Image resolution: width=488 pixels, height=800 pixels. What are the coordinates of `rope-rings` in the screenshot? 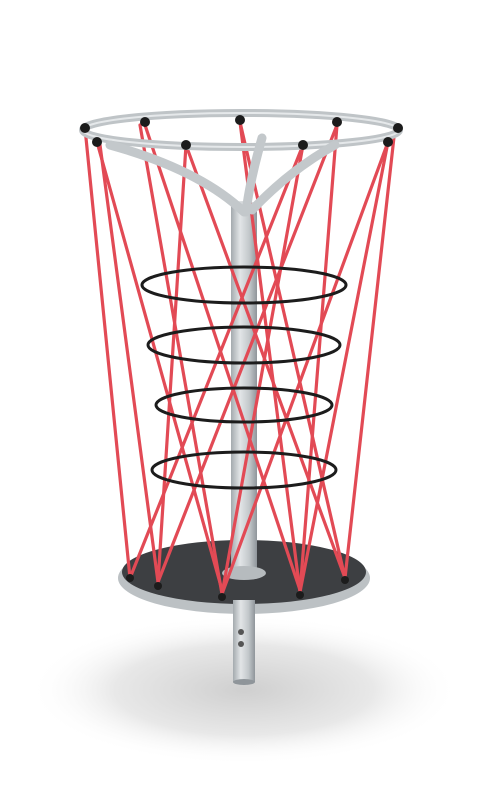 It's located at (244, 377).